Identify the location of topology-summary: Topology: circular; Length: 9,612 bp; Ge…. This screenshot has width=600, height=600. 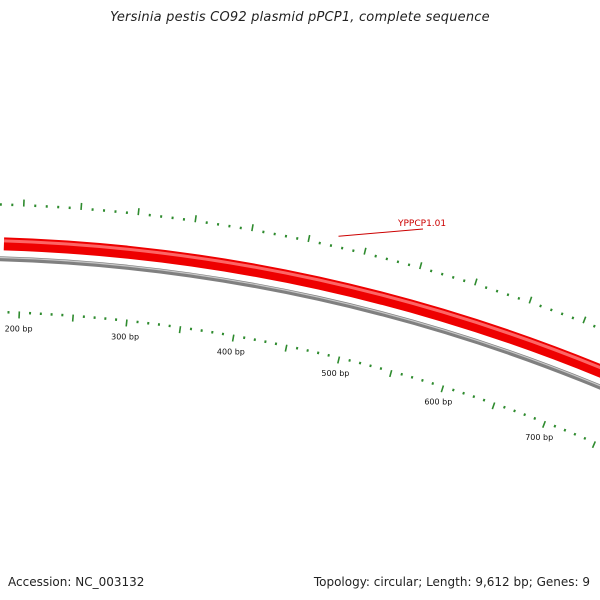
(451, 582).